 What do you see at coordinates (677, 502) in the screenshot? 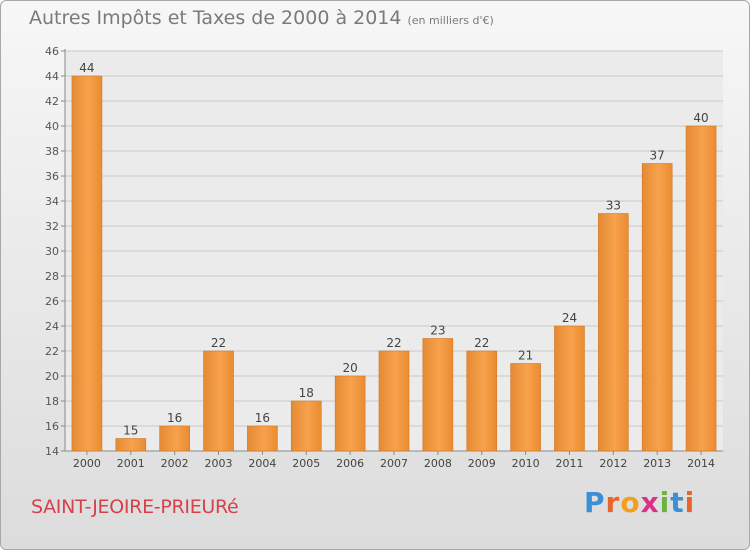
I see `logo-letter: t` at bounding box center [677, 502].